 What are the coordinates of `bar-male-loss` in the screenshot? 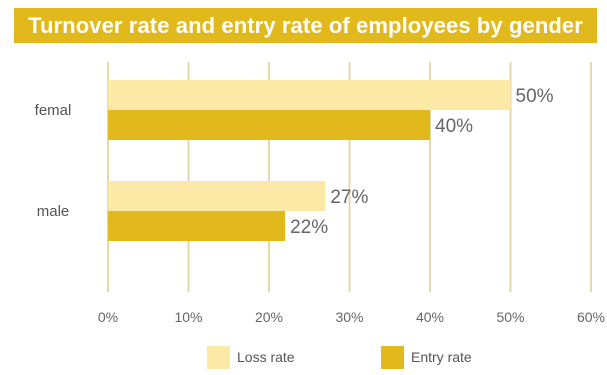 It's located at (217, 196).